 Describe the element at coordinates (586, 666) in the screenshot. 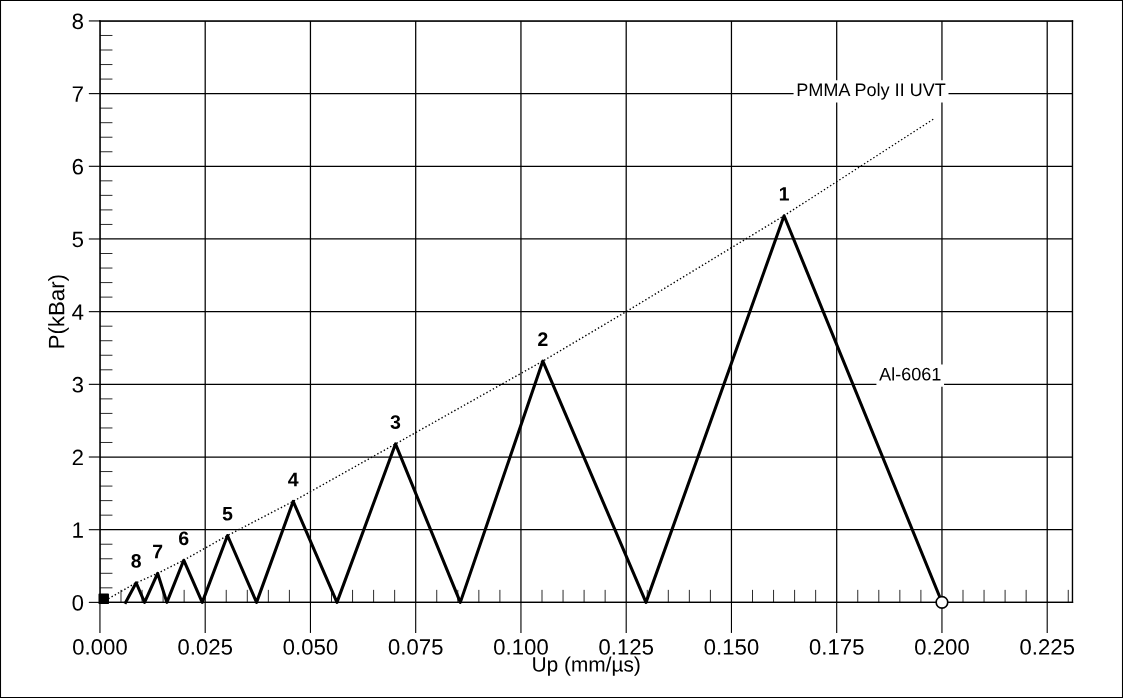

I see `x-axis-title: Up (mm/µs)` at that location.